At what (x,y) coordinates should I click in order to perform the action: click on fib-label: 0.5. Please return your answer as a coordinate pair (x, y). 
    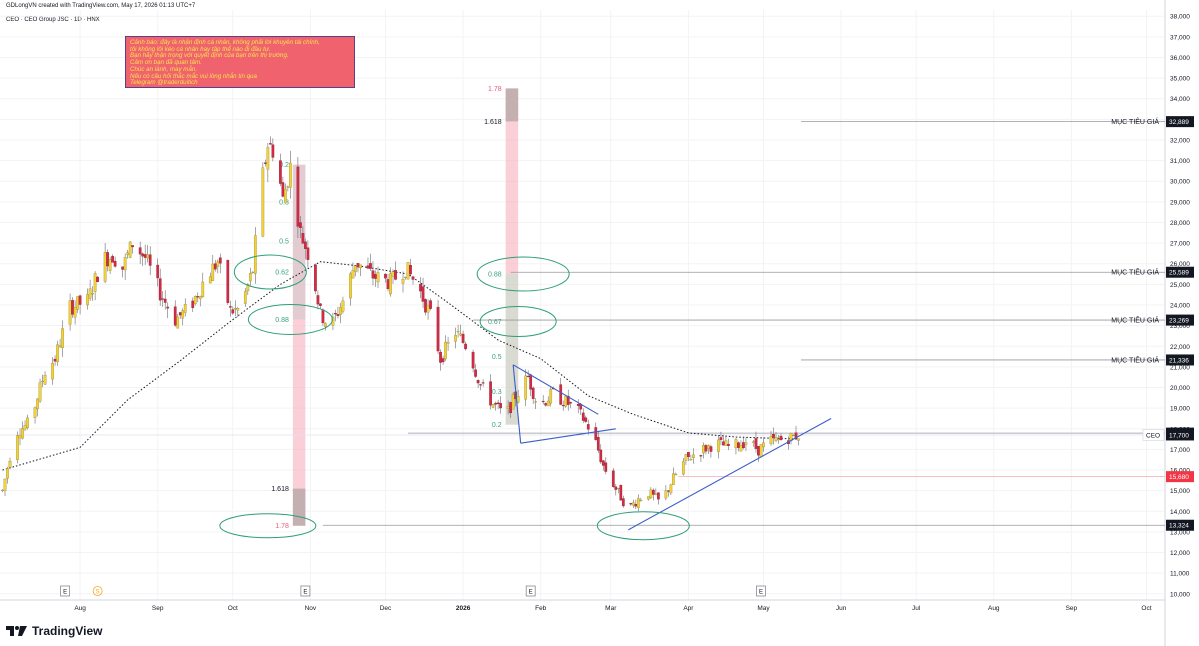
    Looking at the image, I should click on (497, 357).